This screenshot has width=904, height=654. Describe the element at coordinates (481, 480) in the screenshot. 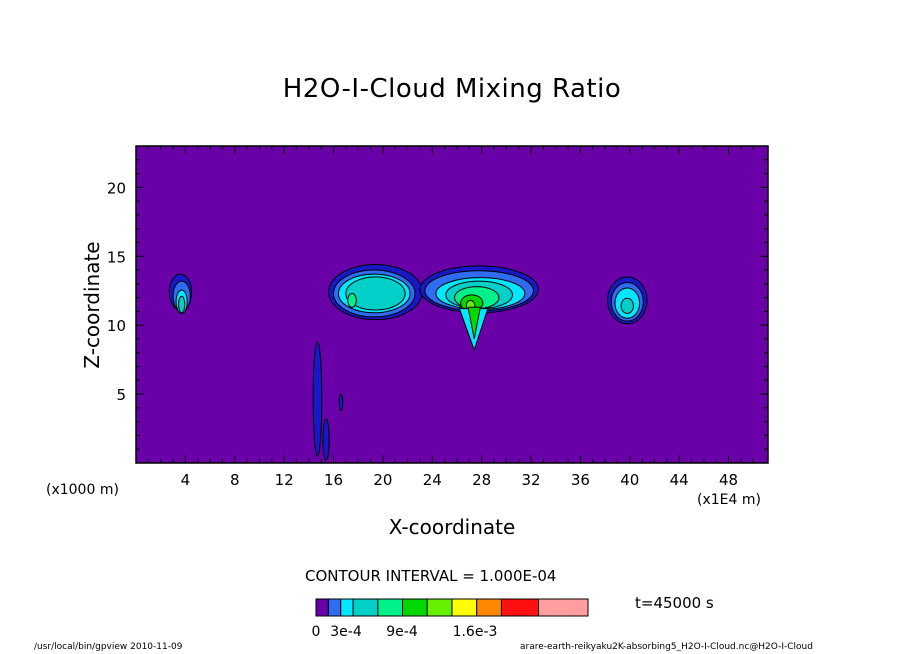

I see `x-tick-label-28: 28` at that location.